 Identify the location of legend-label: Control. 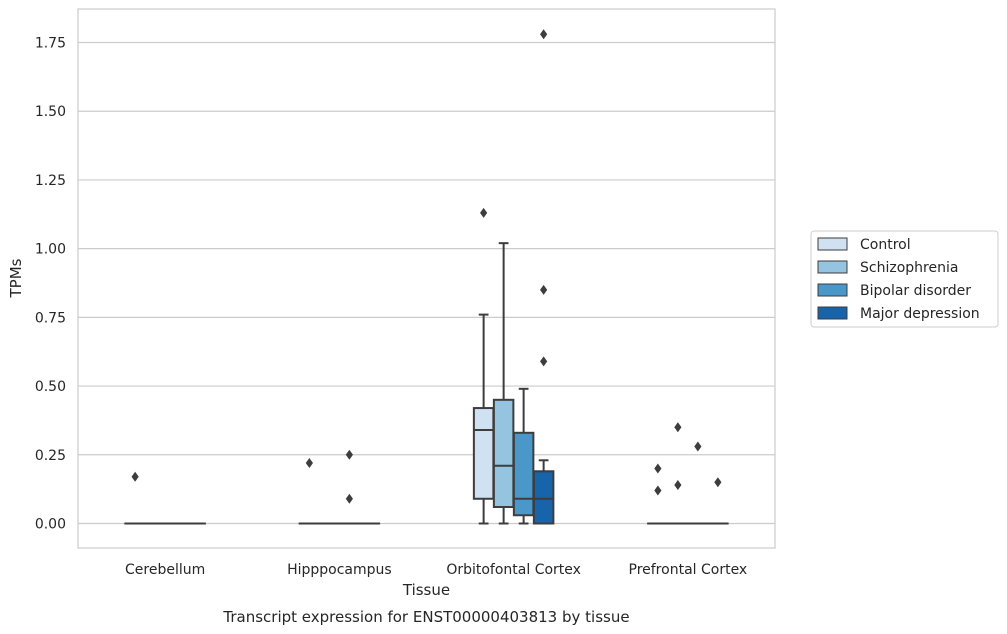
(885, 245).